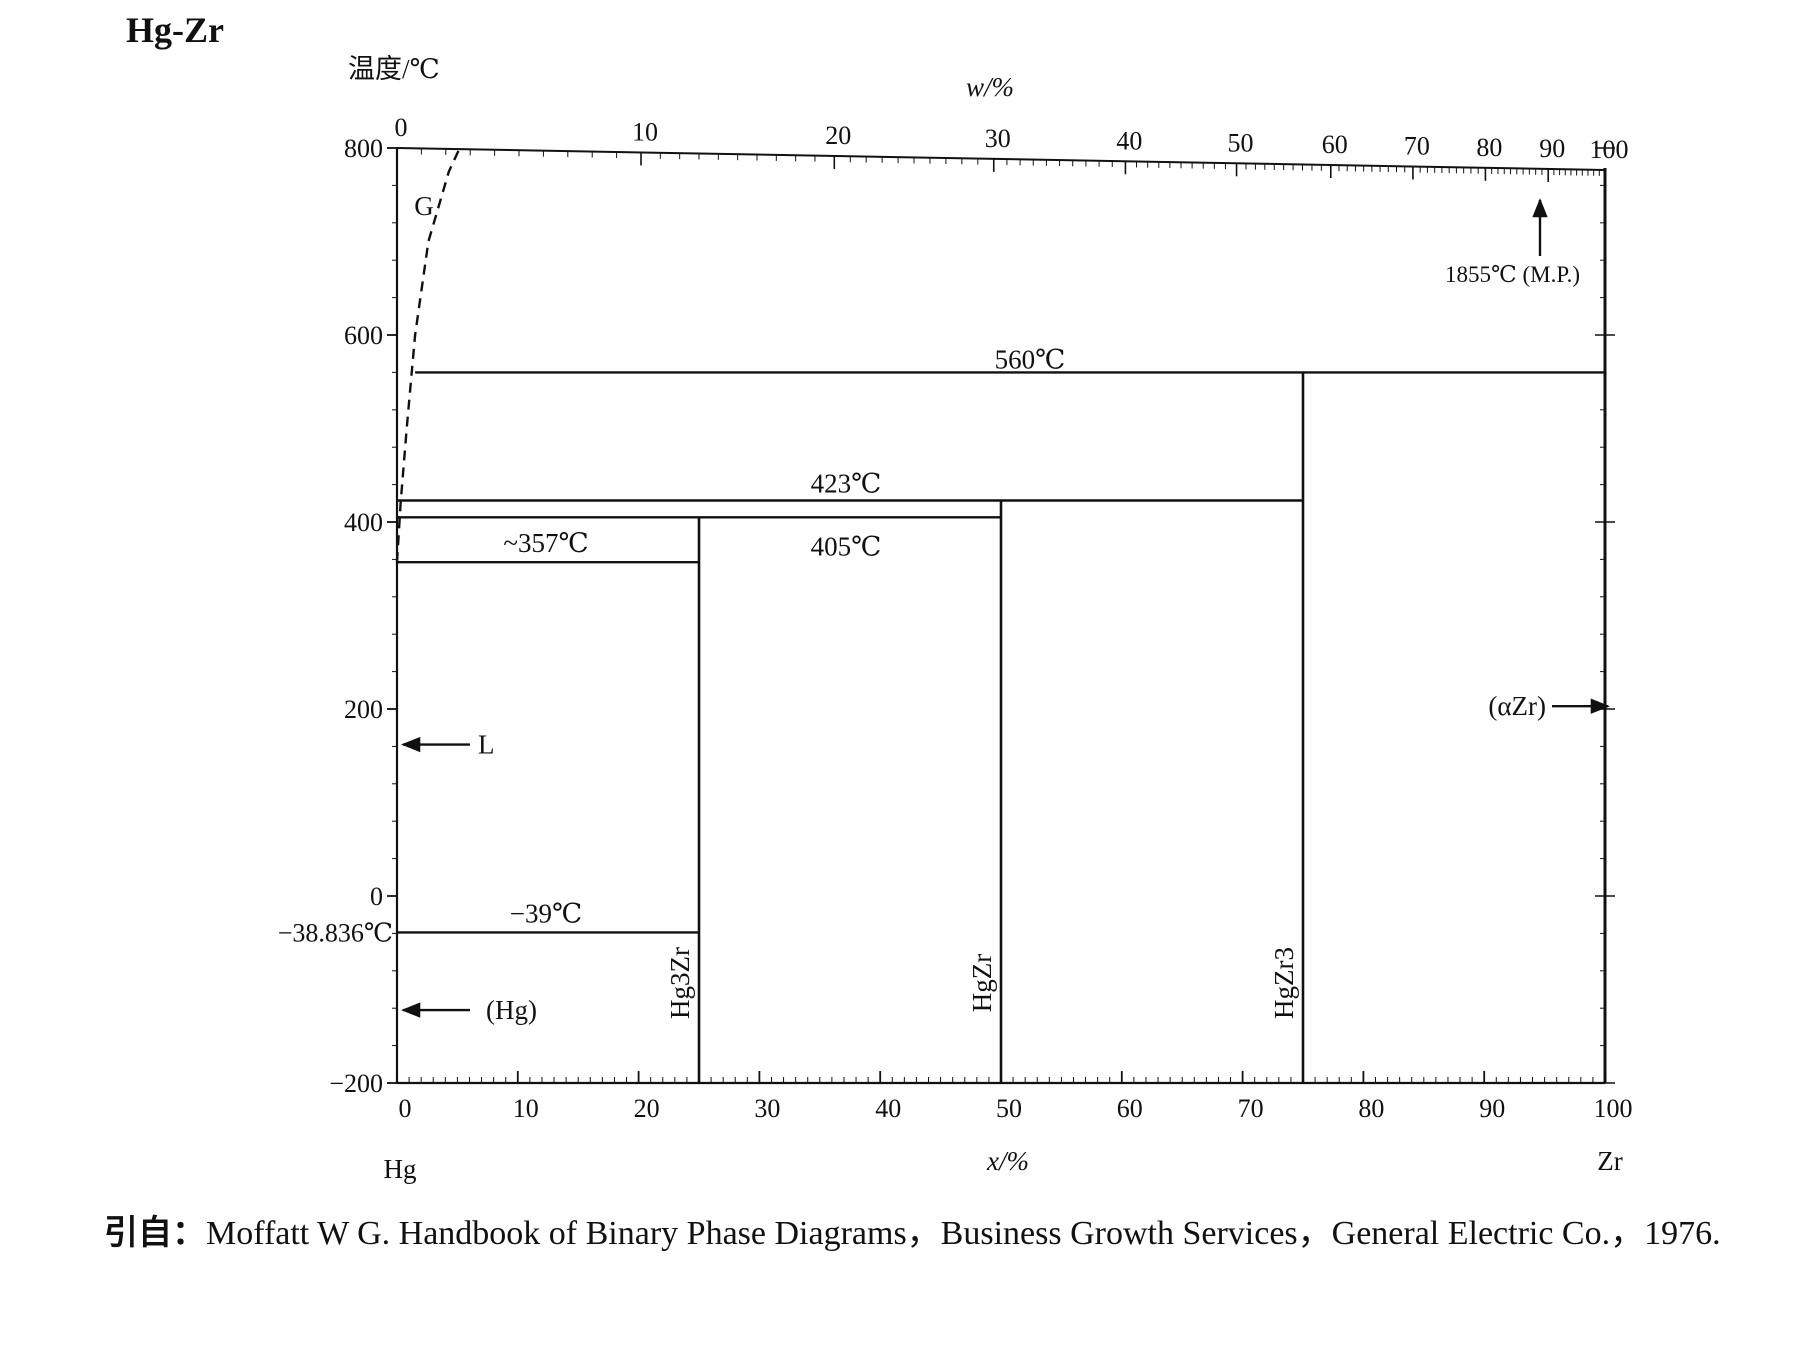  What do you see at coordinates (175, 30) in the screenshot?
I see `chart-title: Hg-Zr` at bounding box center [175, 30].